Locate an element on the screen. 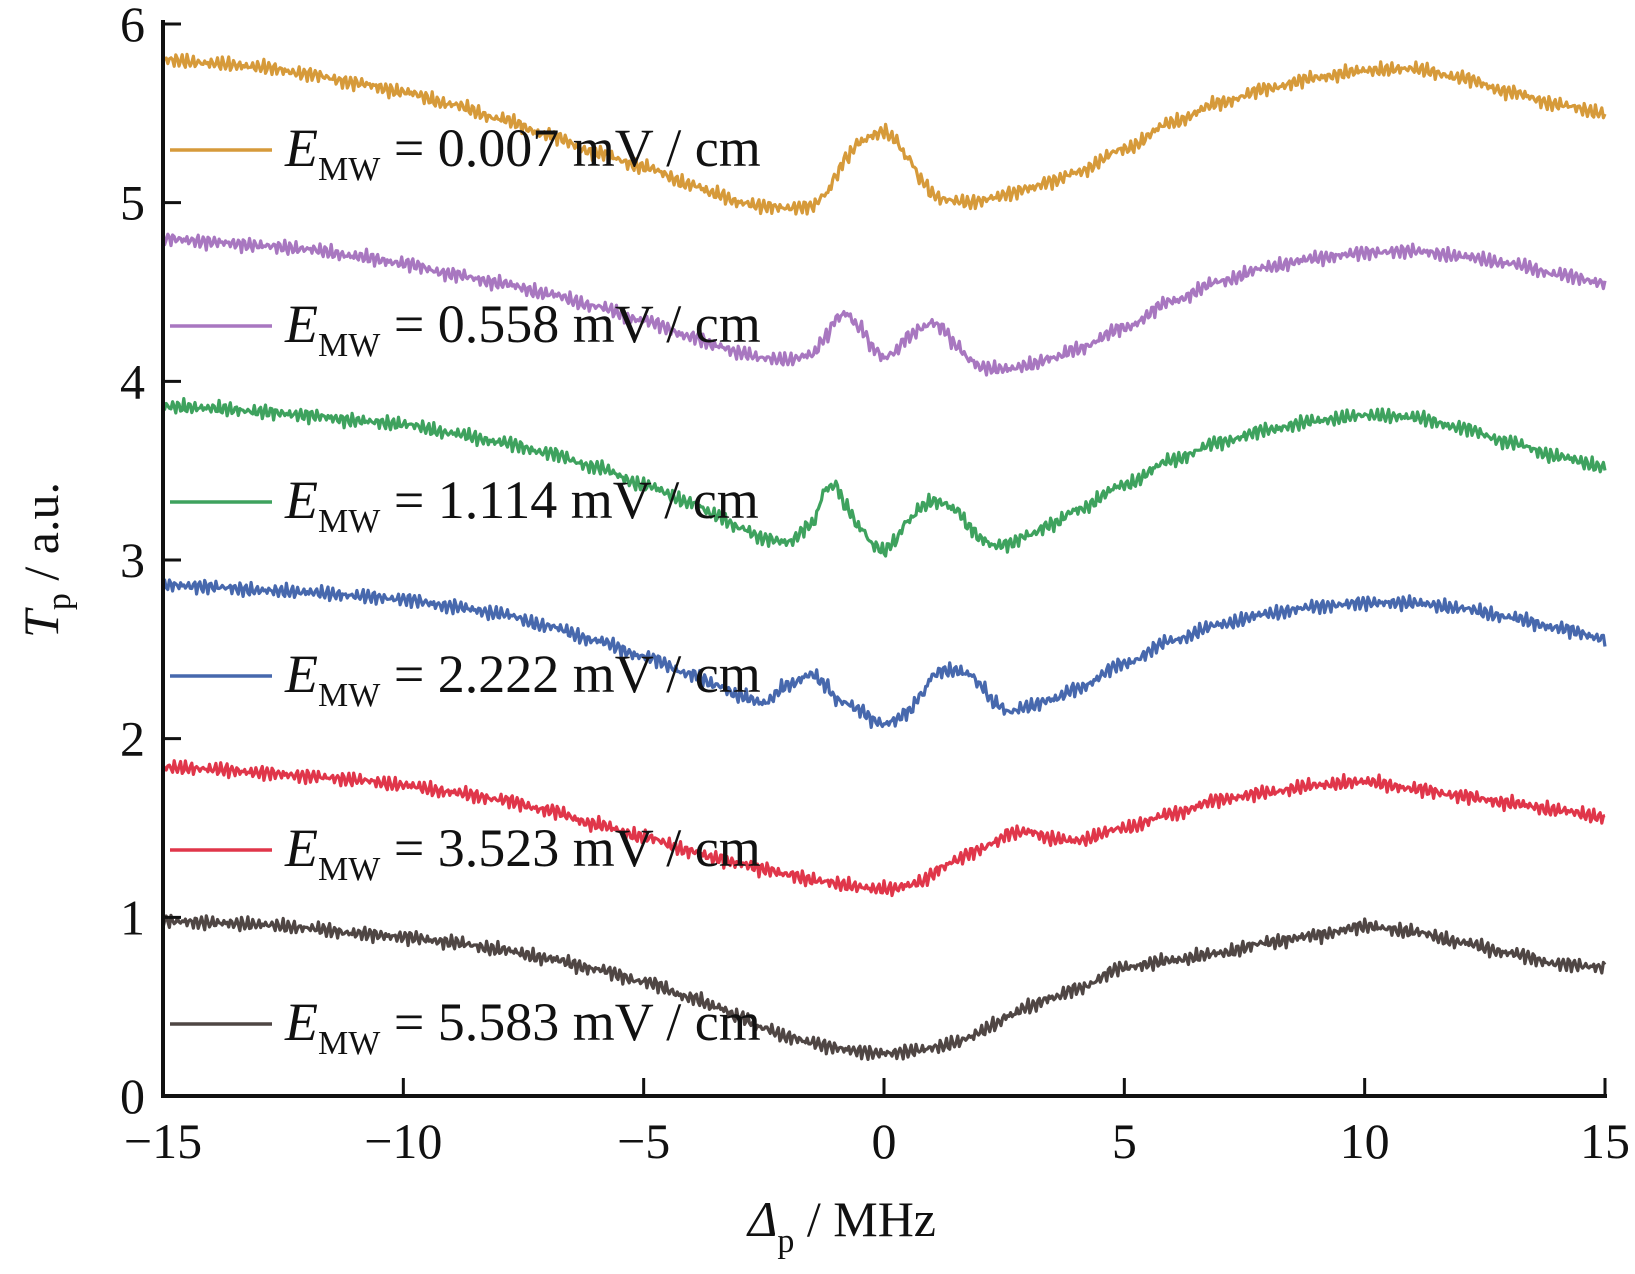  x-tick-label: −5 is located at coordinates (643, 1141).